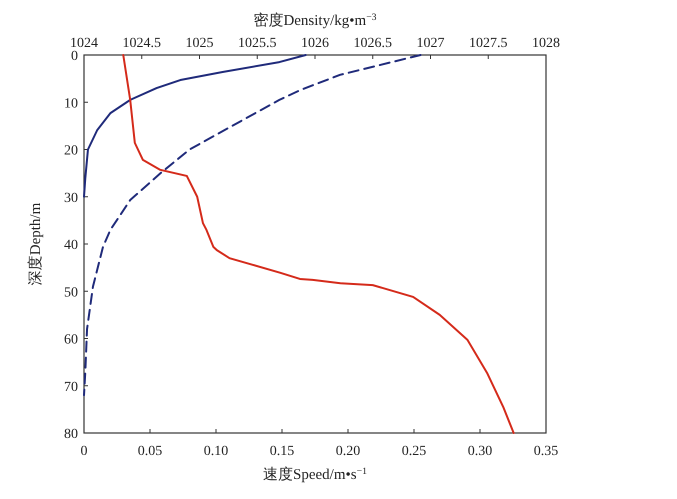 This screenshot has width=677, height=499. I want to click on y-tick-label: 20, so click(71, 151).